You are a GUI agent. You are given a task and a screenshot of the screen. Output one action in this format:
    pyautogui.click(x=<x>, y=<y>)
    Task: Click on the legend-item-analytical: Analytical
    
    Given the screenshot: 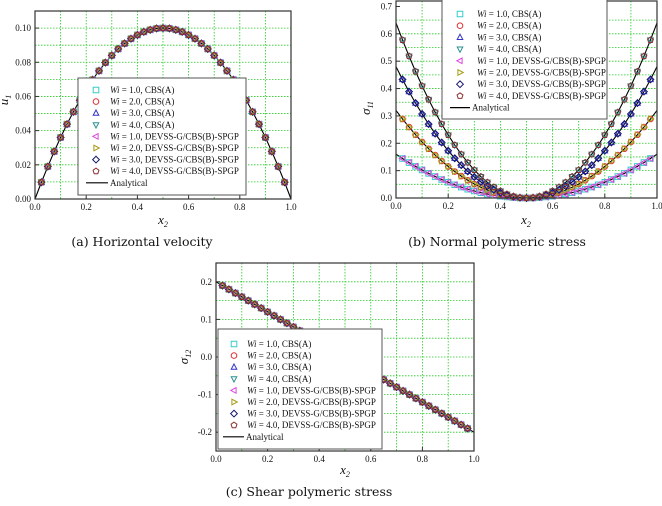 What is the action you would take?
    pyautogui.click(x=117, y=183)
    